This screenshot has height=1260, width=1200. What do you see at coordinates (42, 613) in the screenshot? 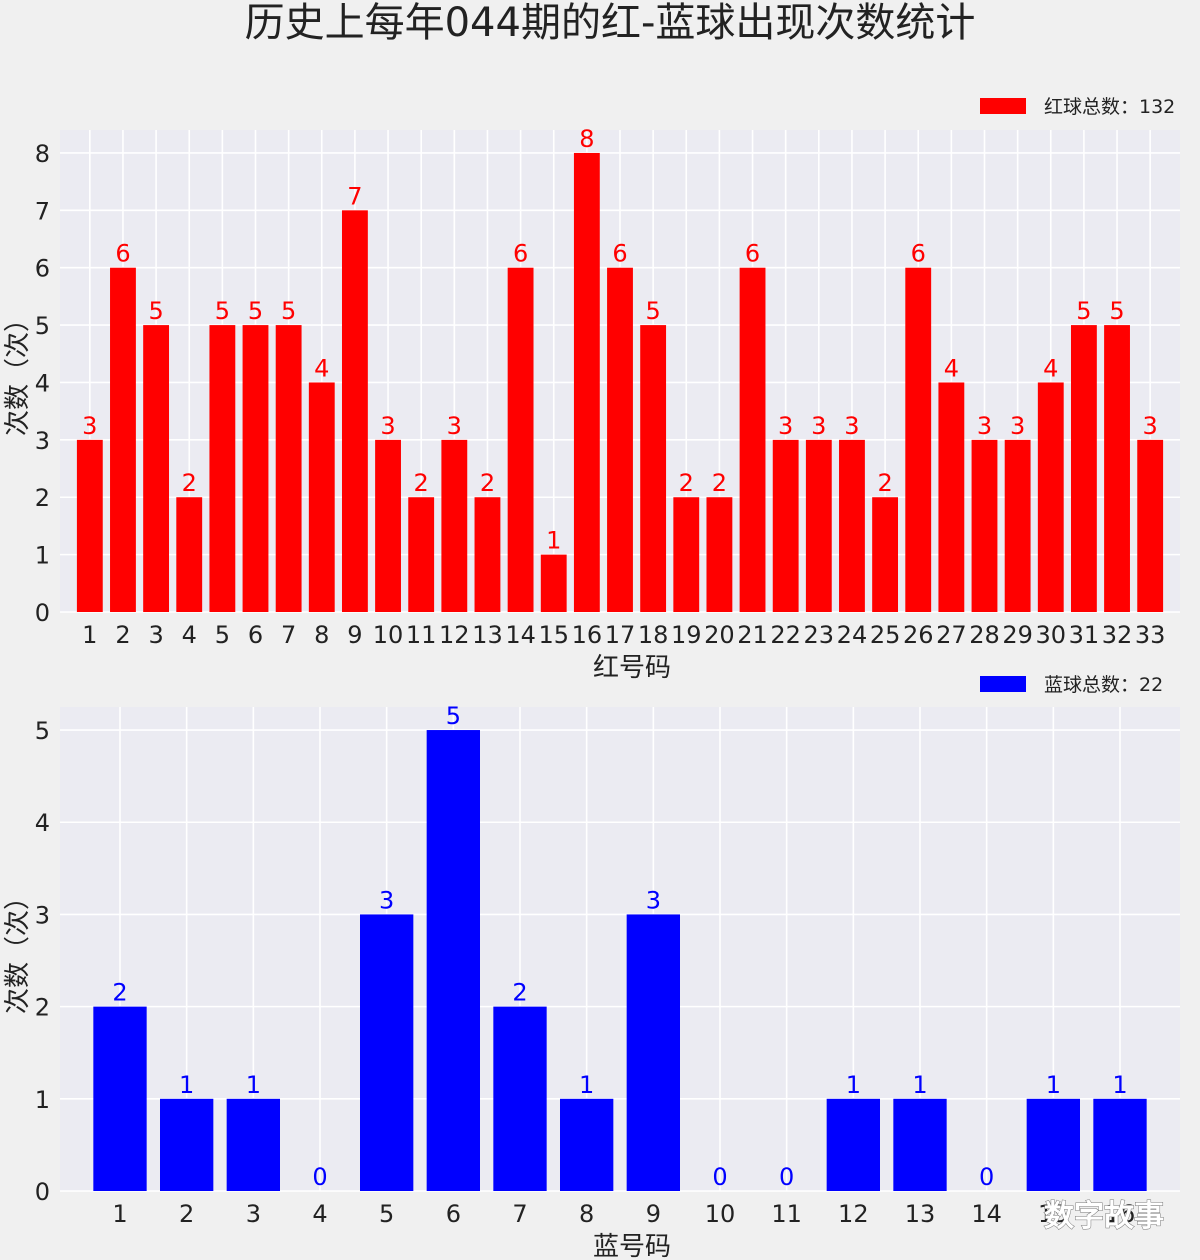
I see `y-tick-label: 0` at bounding box center [42, 613].